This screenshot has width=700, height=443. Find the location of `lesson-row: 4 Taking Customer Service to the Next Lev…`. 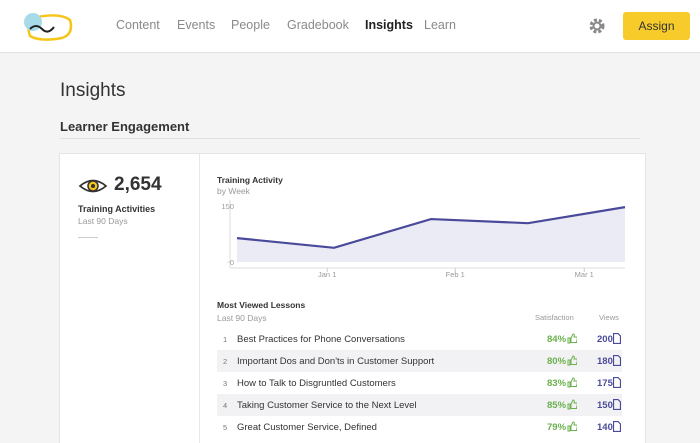

lesson-row: 4 Taking Customer Service to the Next Lev… is located at coordinates (419, 405).